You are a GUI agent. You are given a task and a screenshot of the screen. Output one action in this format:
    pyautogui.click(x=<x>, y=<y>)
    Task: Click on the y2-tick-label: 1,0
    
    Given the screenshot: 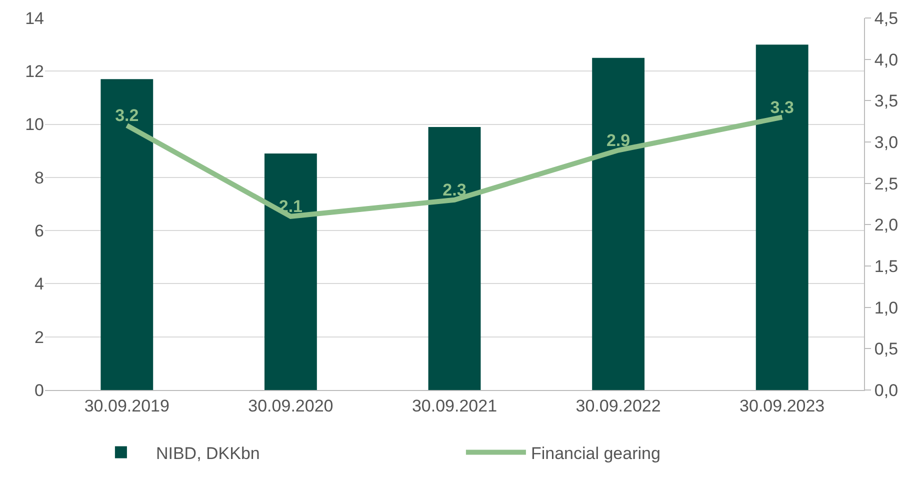 What is the action you would take?
    pyautogui.click(x=886, y=308)
    